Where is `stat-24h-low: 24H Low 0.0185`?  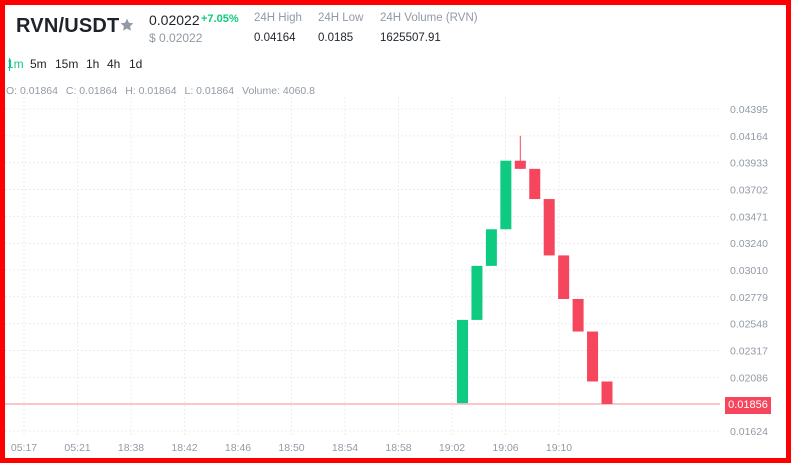 stat-24h-low: 24H Low 0.0185 is located at coordinates (340, 28).